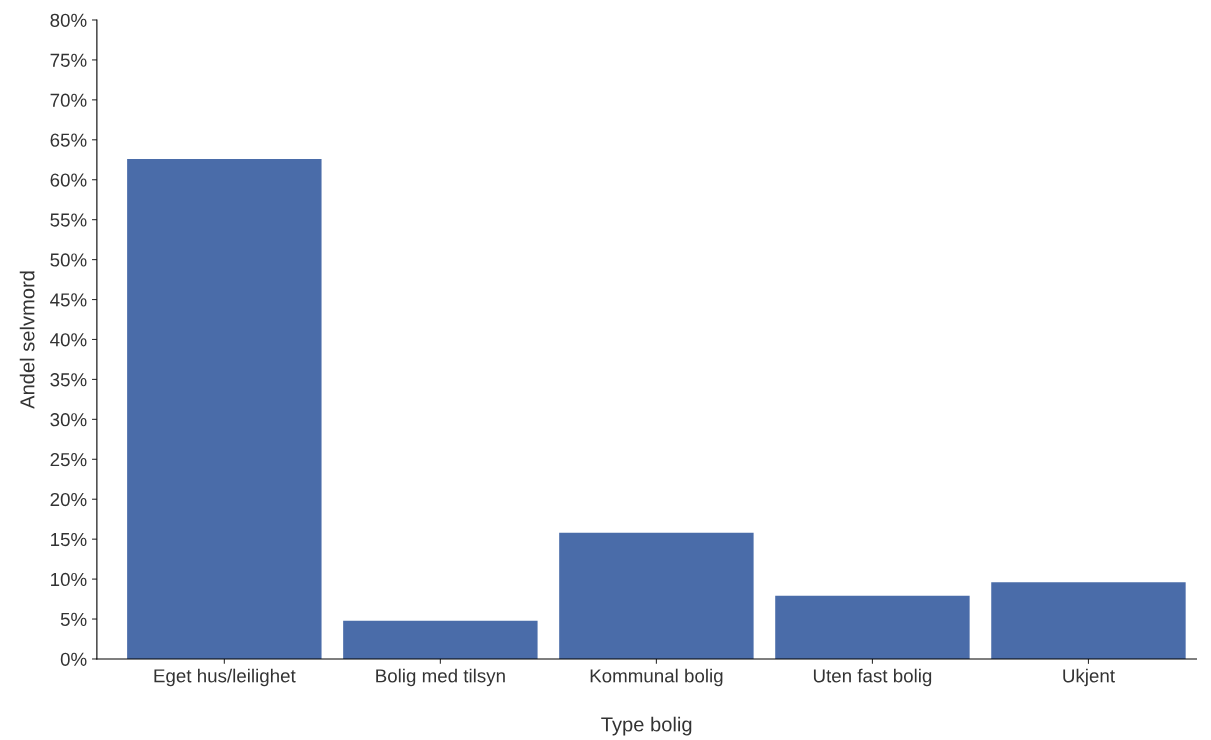 Image resolution: width=1211 pixels, height=740 pixels. Describe the element at coordinates (69, 539) in the screenshot. I see `y-tick-label: 15%` at that location.